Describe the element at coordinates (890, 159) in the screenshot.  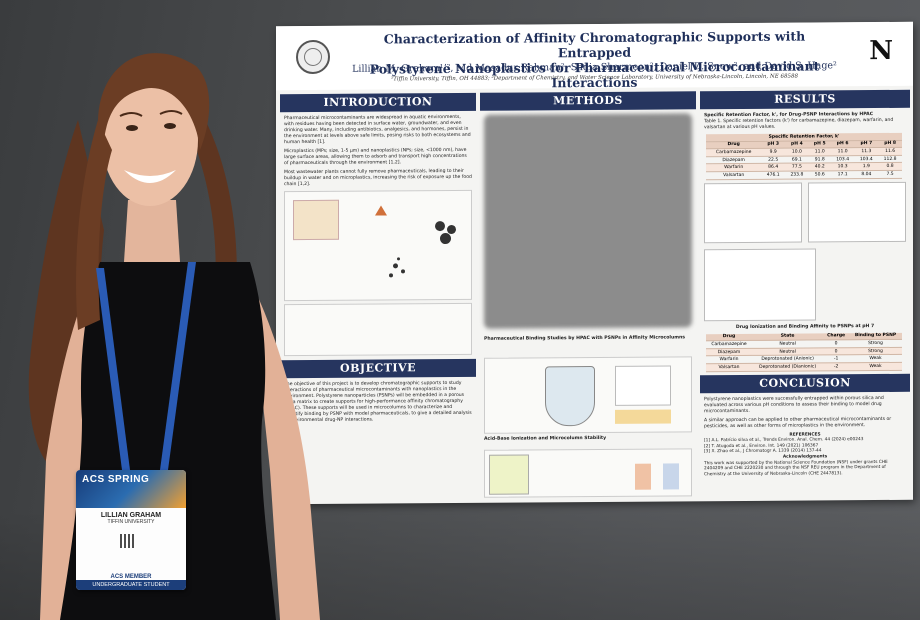
I see `table-cell: 112.8` at that location.